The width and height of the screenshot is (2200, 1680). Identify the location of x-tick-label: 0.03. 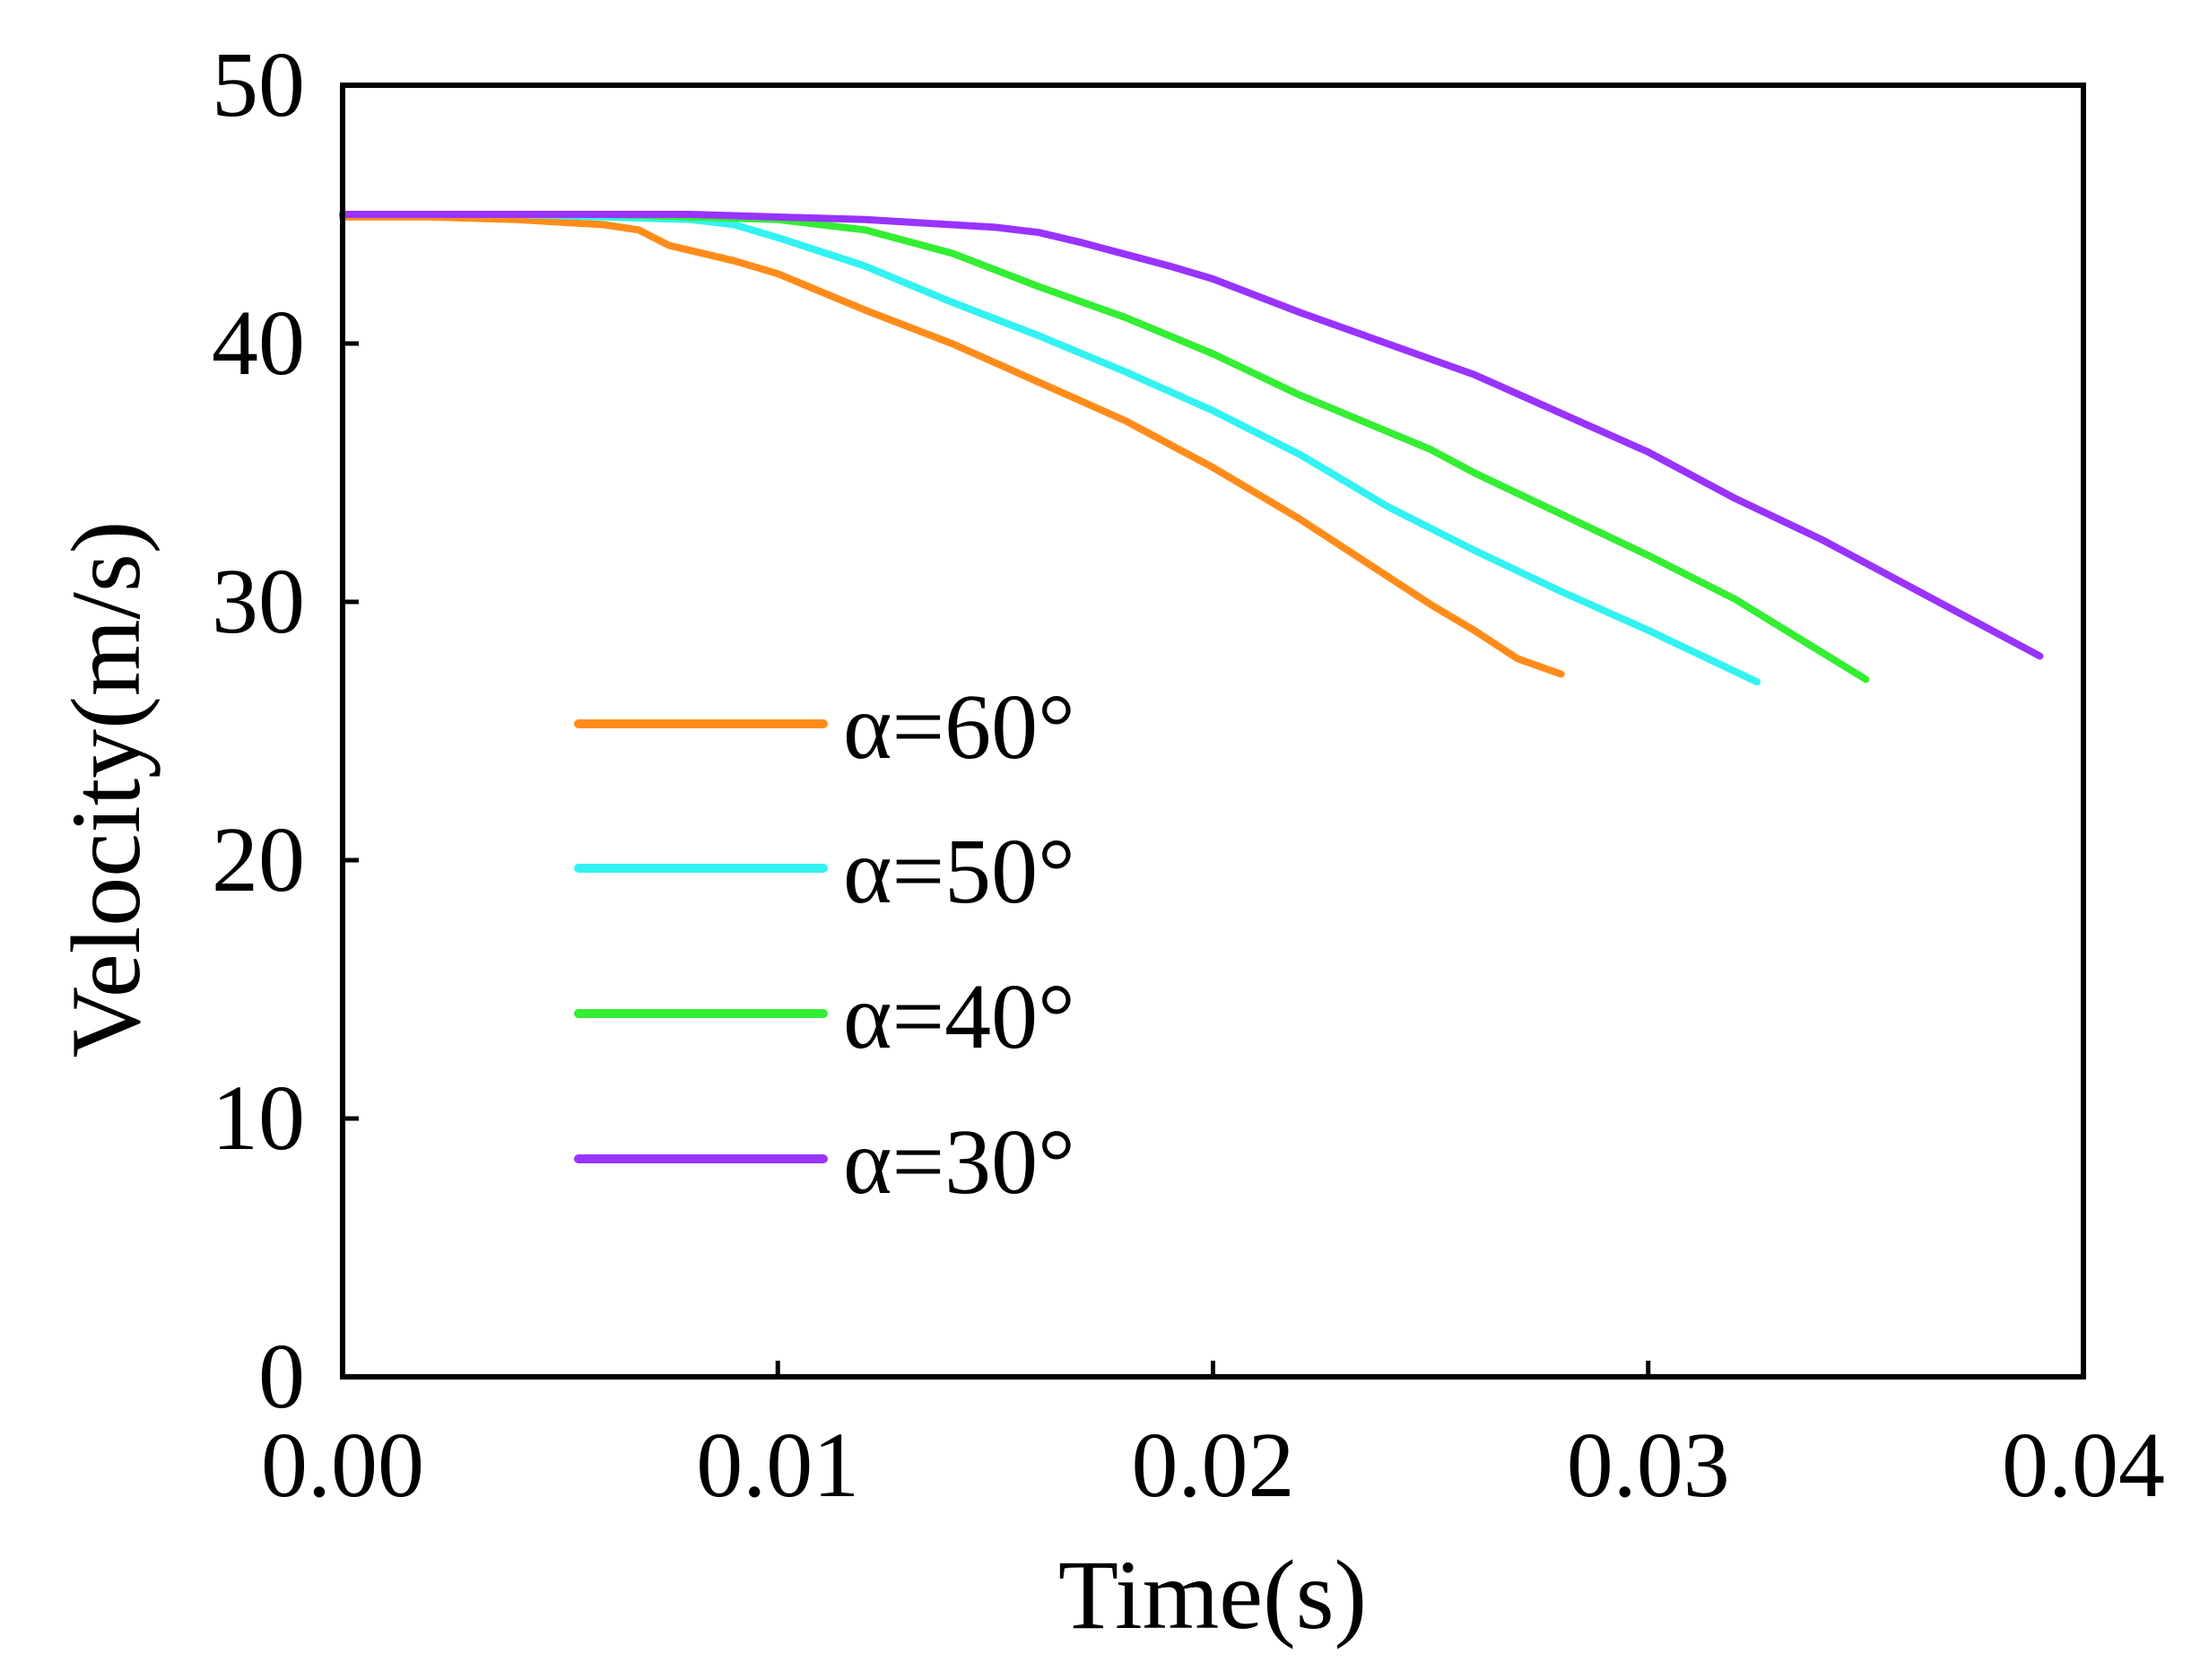
(1648, 1465).